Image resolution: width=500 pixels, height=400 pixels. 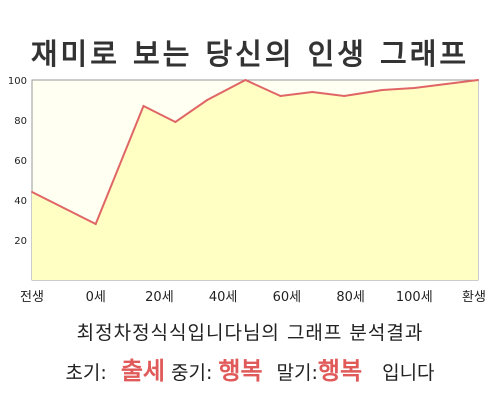 What do you see at coordinates (32, 297) in the screenshot?
I see `x-tick-label: 전생` at bounding box center [32, 297].